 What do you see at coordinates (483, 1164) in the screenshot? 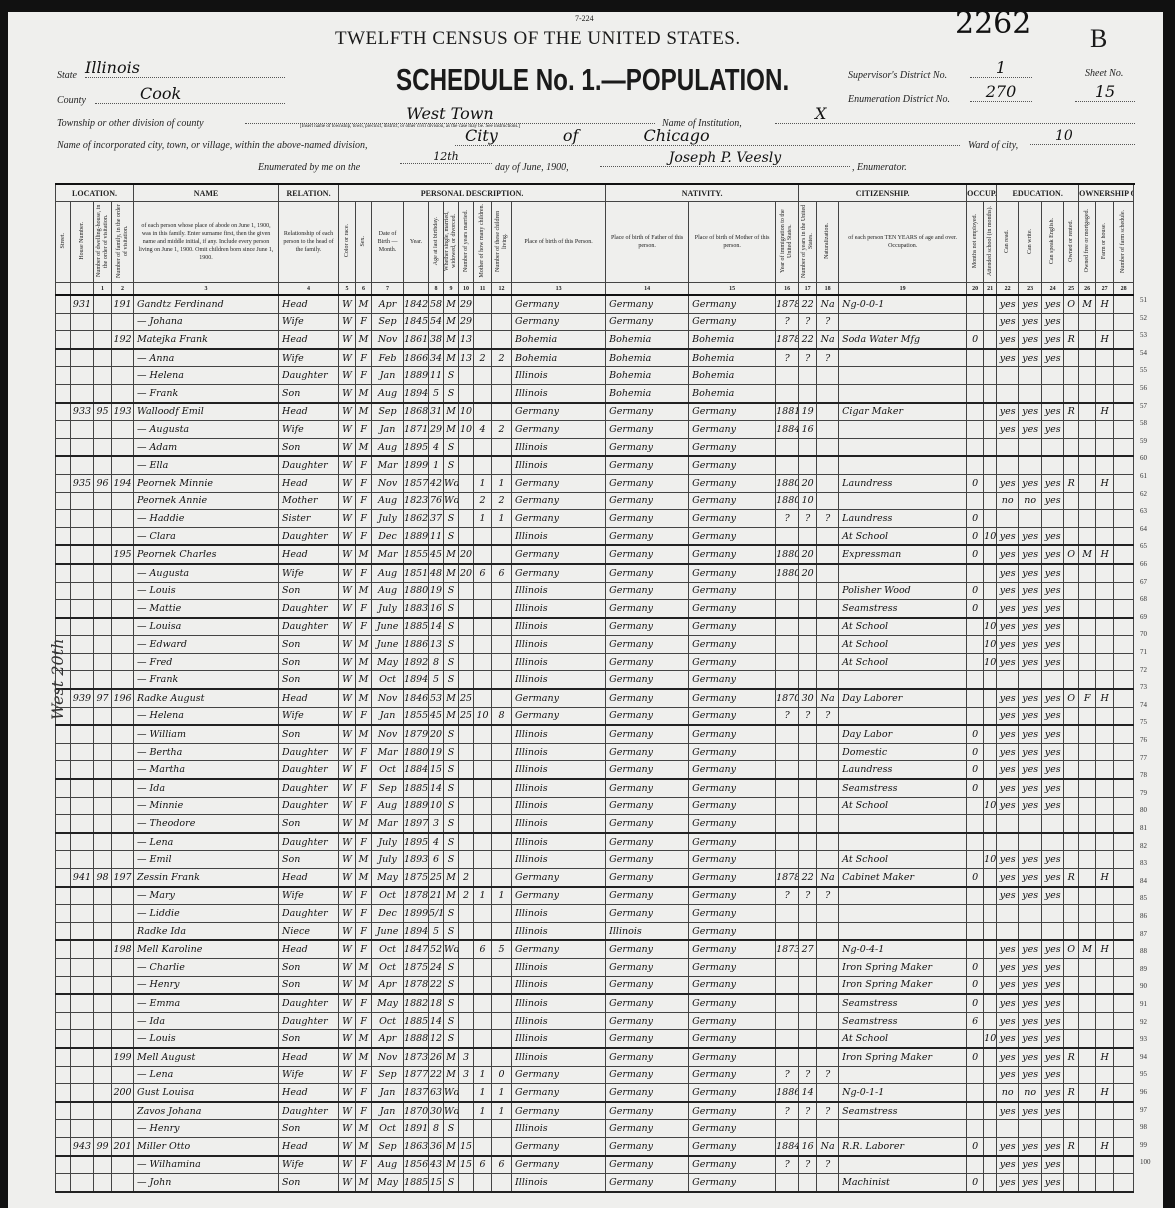
I see `cell-children-born: 6` at bounding box center [483, 1164].